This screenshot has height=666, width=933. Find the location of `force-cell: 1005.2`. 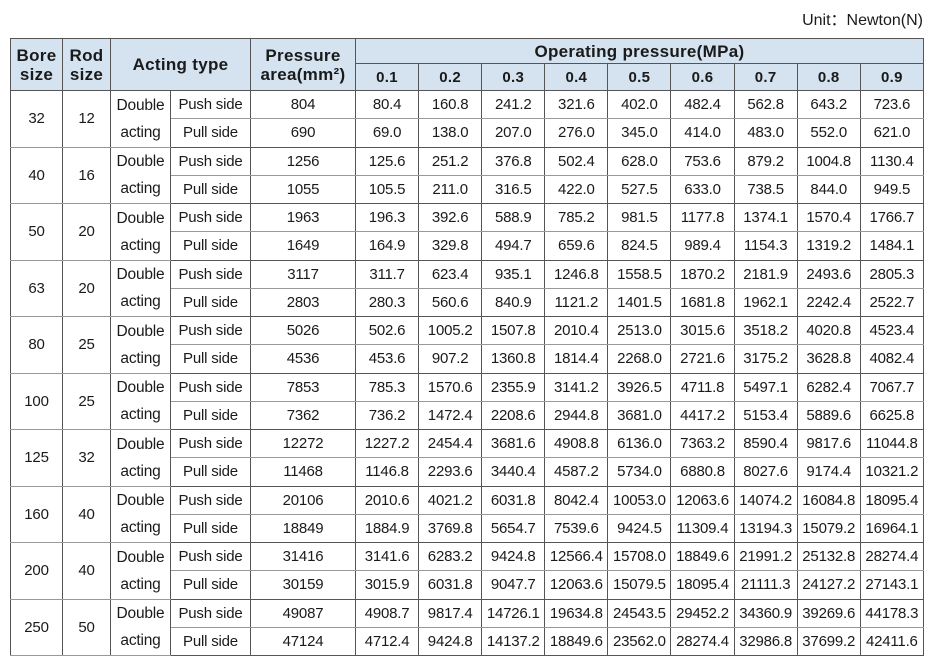

force-cell: 1005.2 is located at coordinates (450, 330).